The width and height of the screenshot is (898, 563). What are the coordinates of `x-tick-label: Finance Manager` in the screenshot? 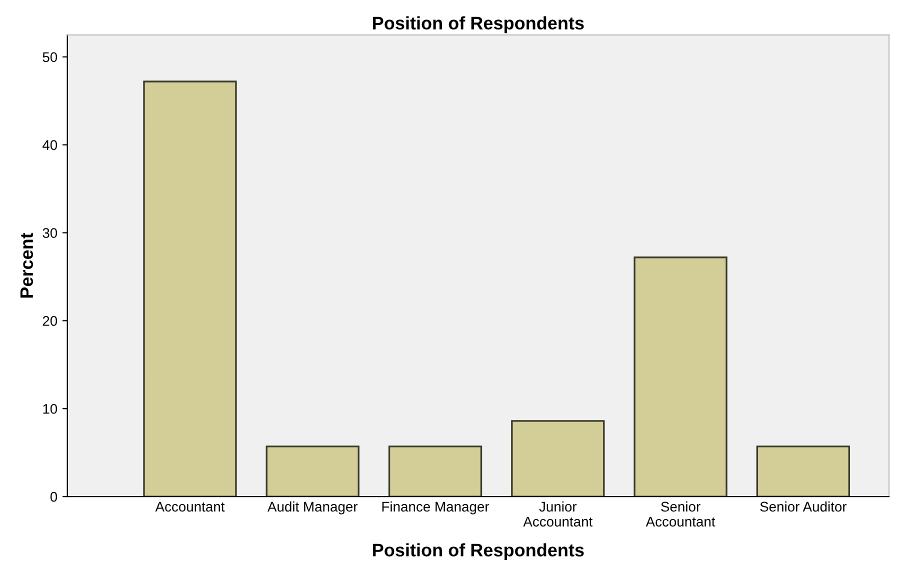 It's located at (436, 507).